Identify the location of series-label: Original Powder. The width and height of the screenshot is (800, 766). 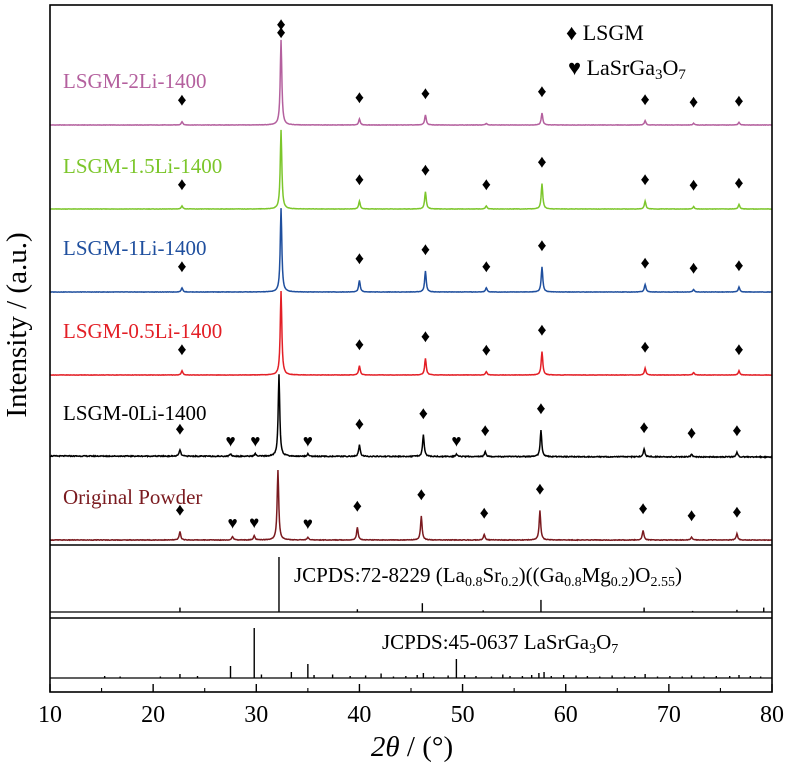
(132, 497).